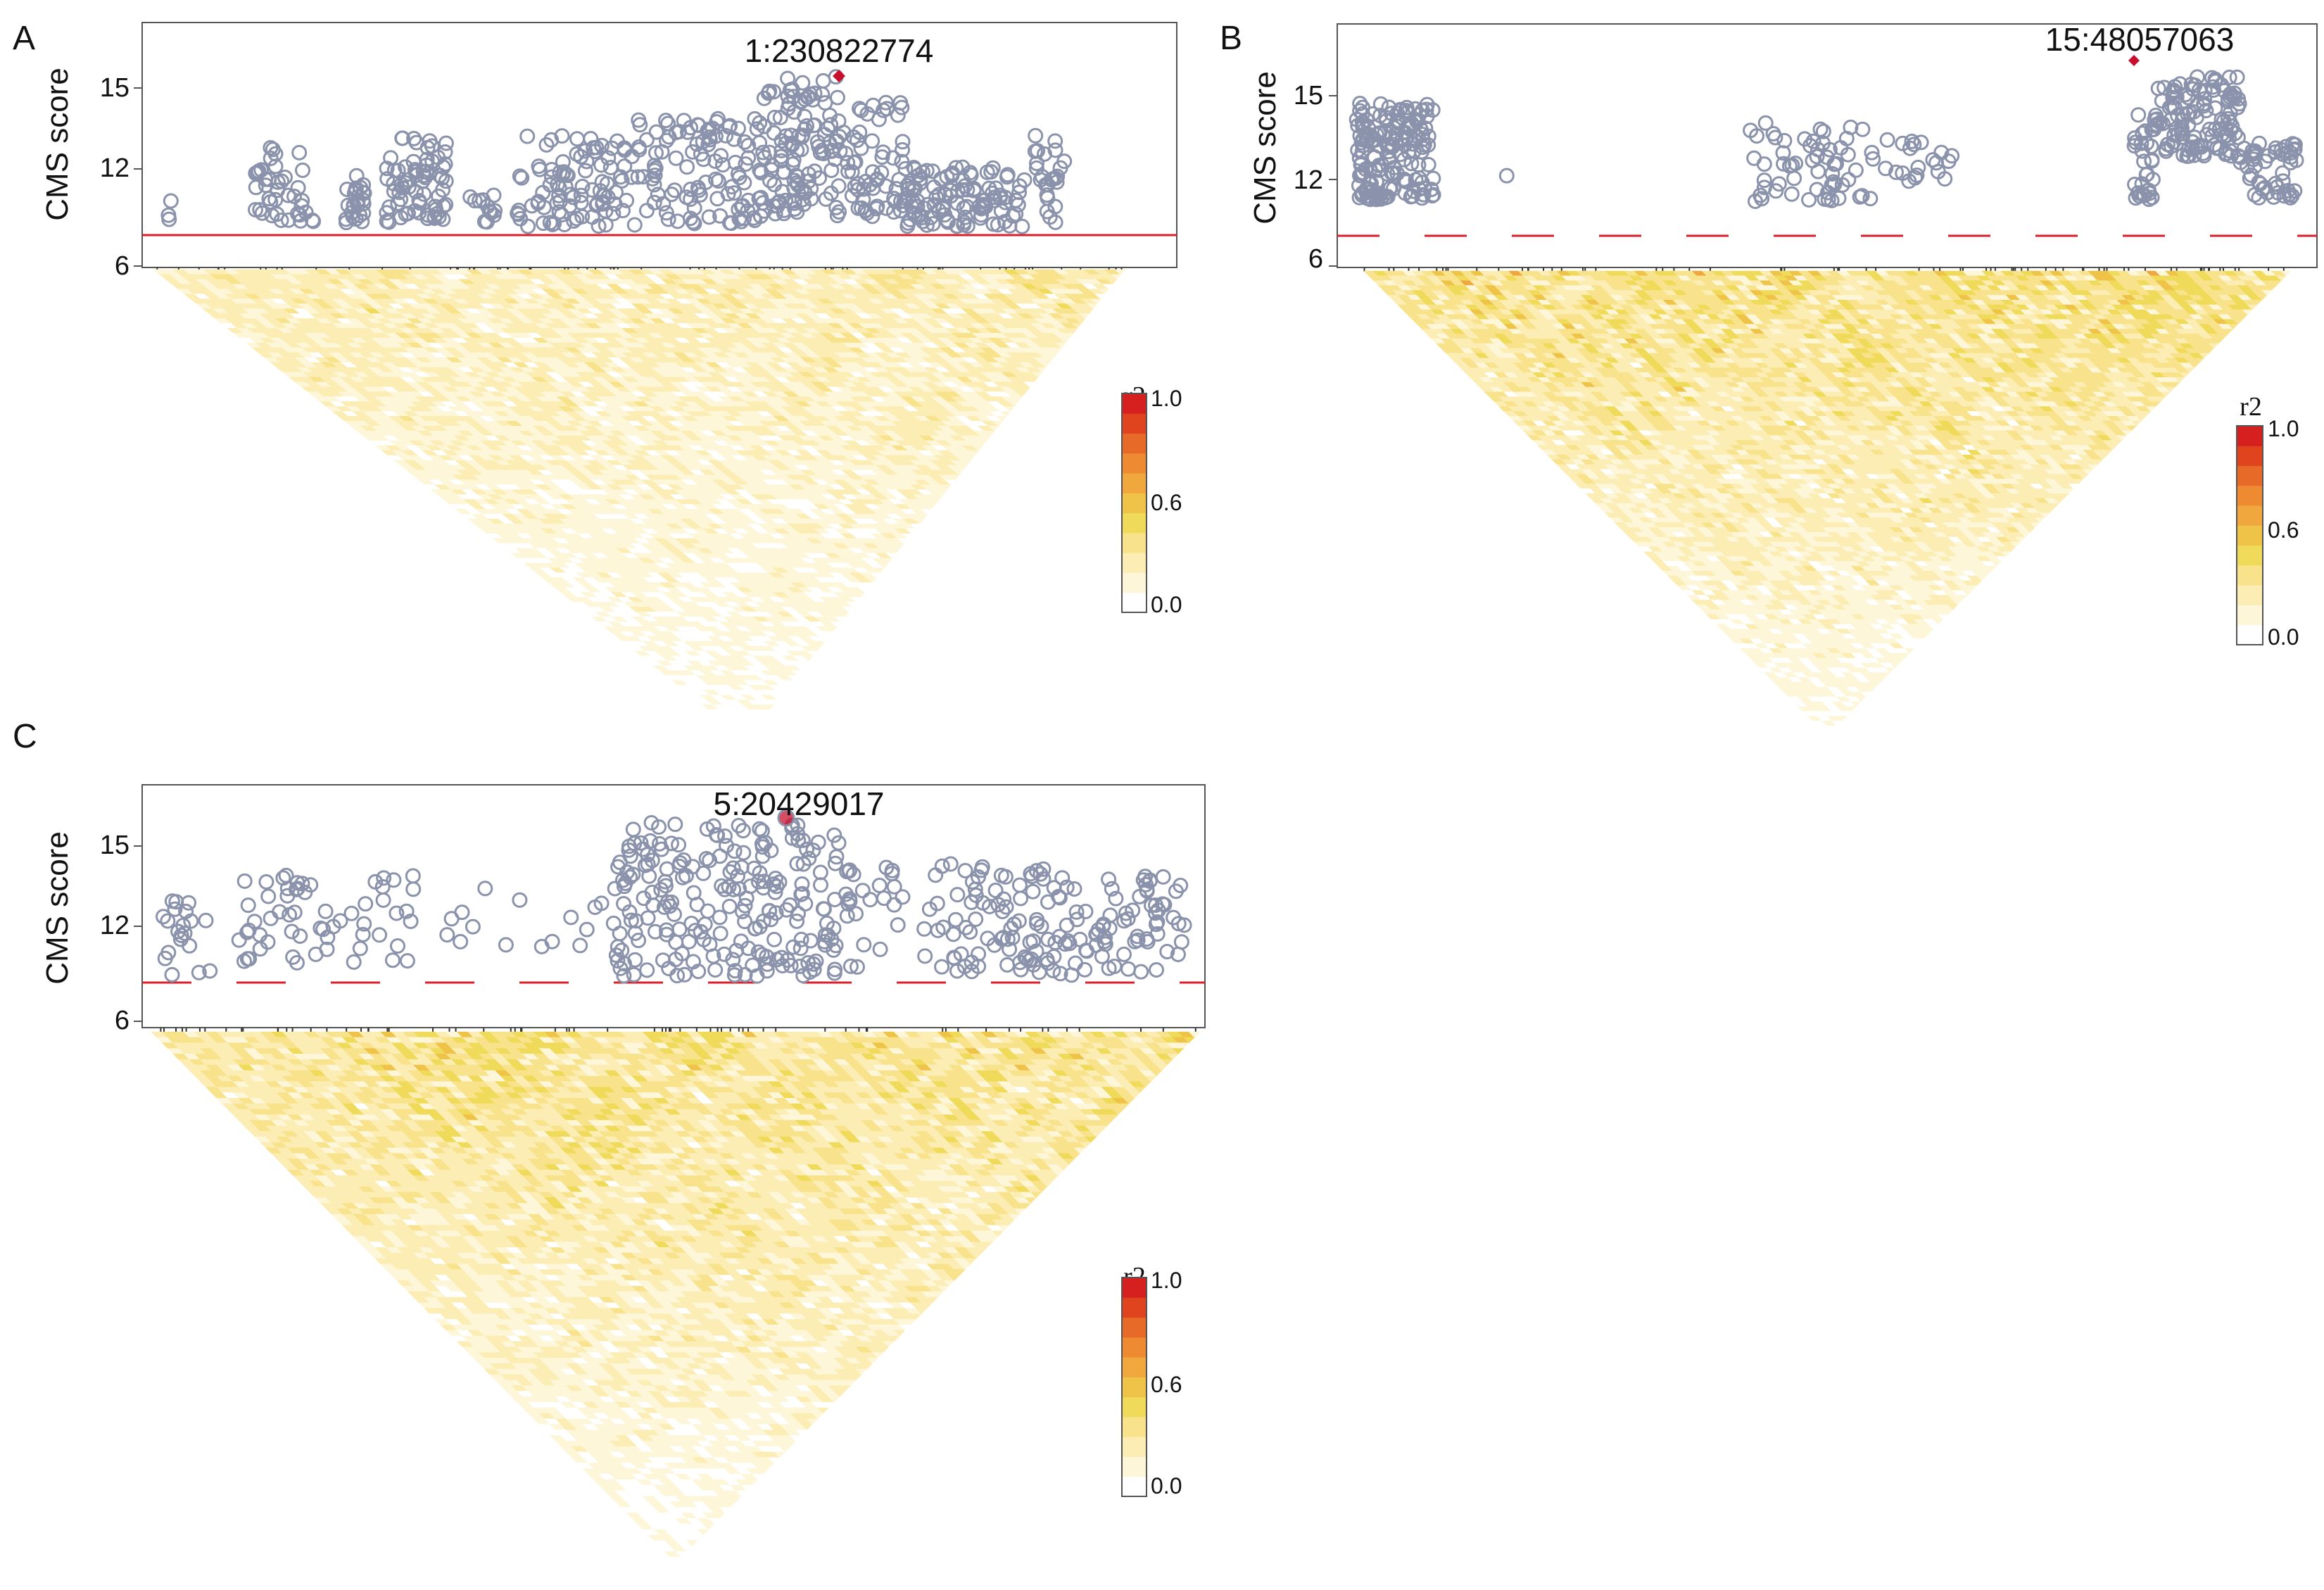 The image size is (2324, 1590). What do you see at coordinates (57, 144) in the screenshot?
I see `y-axis-label: CMS score` at bounding box center [57, 144].